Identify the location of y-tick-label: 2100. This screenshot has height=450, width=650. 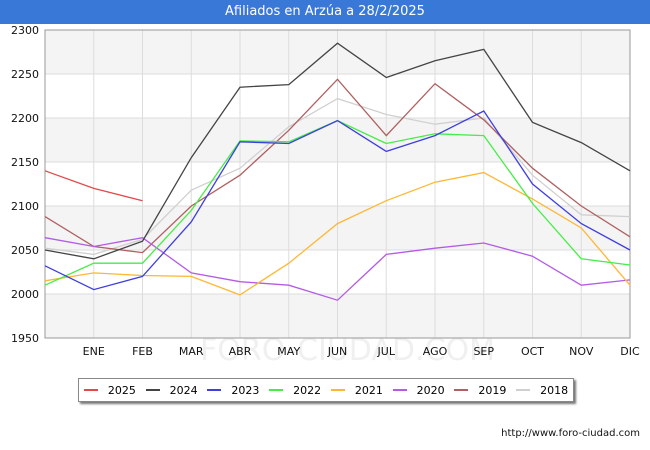
(25, 206).